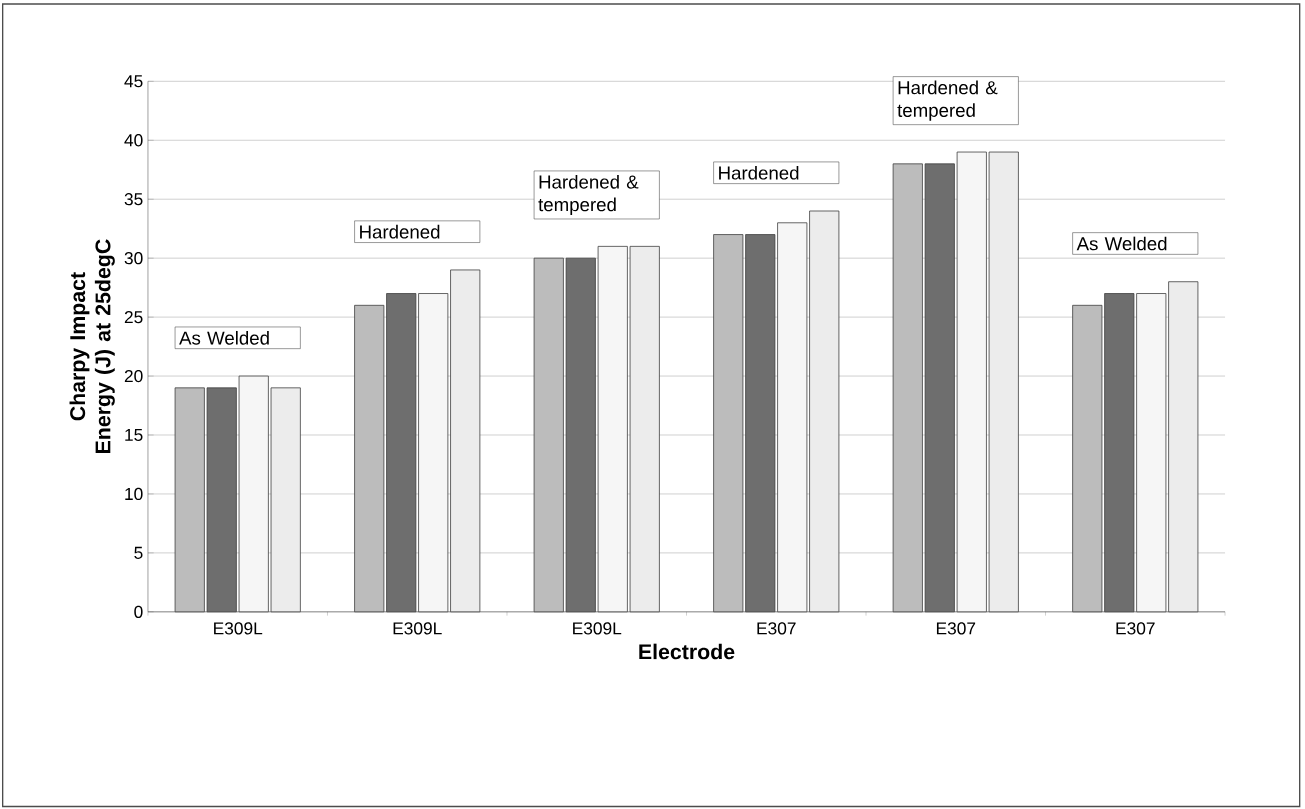  Describe the element at coordinates (133, 258) in the screenshot. I see `y-tick-label: 30` at that location.